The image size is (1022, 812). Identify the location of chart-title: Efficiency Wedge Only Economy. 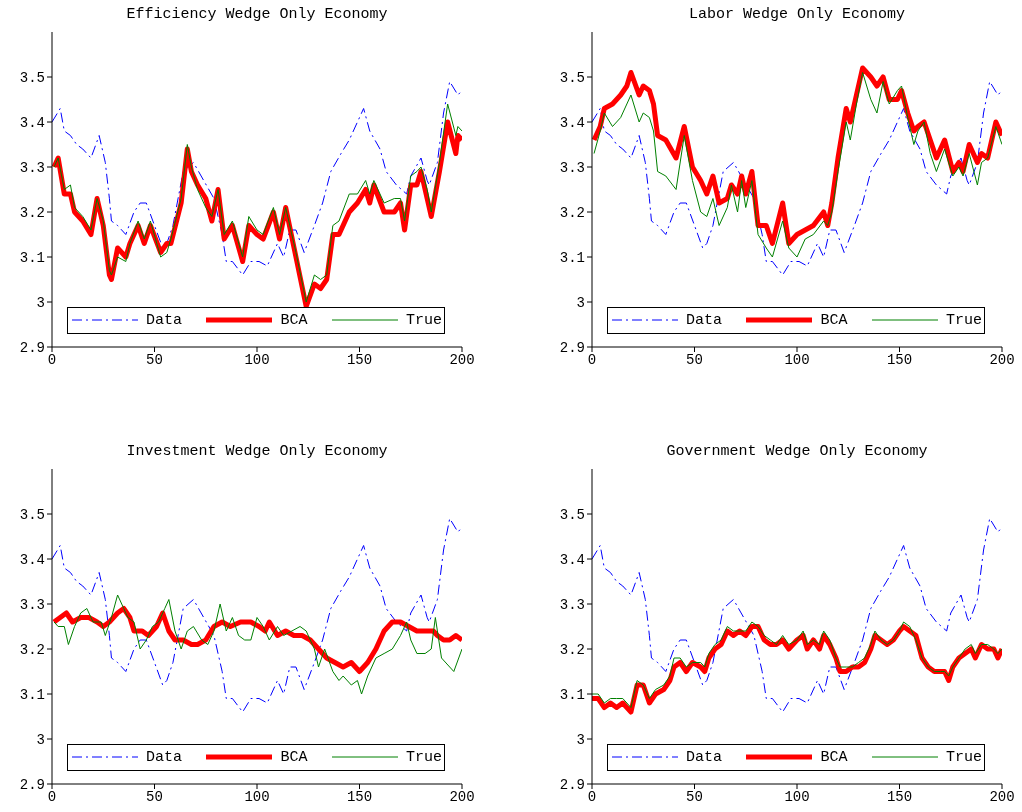
(257, 14).